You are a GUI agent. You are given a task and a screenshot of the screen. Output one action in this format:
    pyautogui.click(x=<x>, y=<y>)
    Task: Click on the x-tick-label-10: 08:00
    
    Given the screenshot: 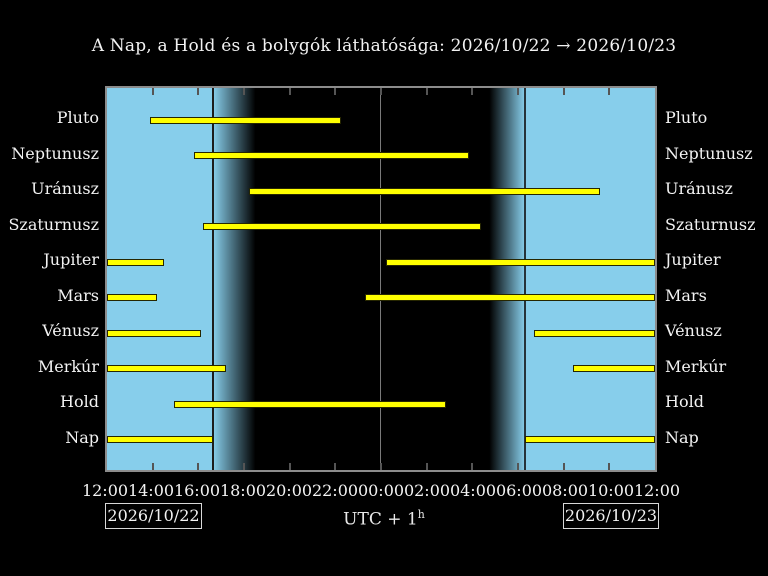 What is the action you would take?
    pyautogui.click(x=565, y=490)
    